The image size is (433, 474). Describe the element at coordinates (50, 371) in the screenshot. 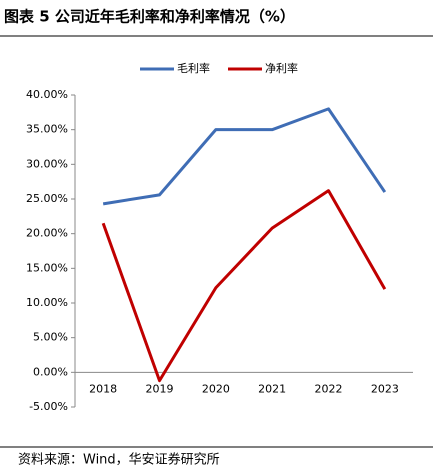

I see `y-tick-label: 0.00%` at that location.